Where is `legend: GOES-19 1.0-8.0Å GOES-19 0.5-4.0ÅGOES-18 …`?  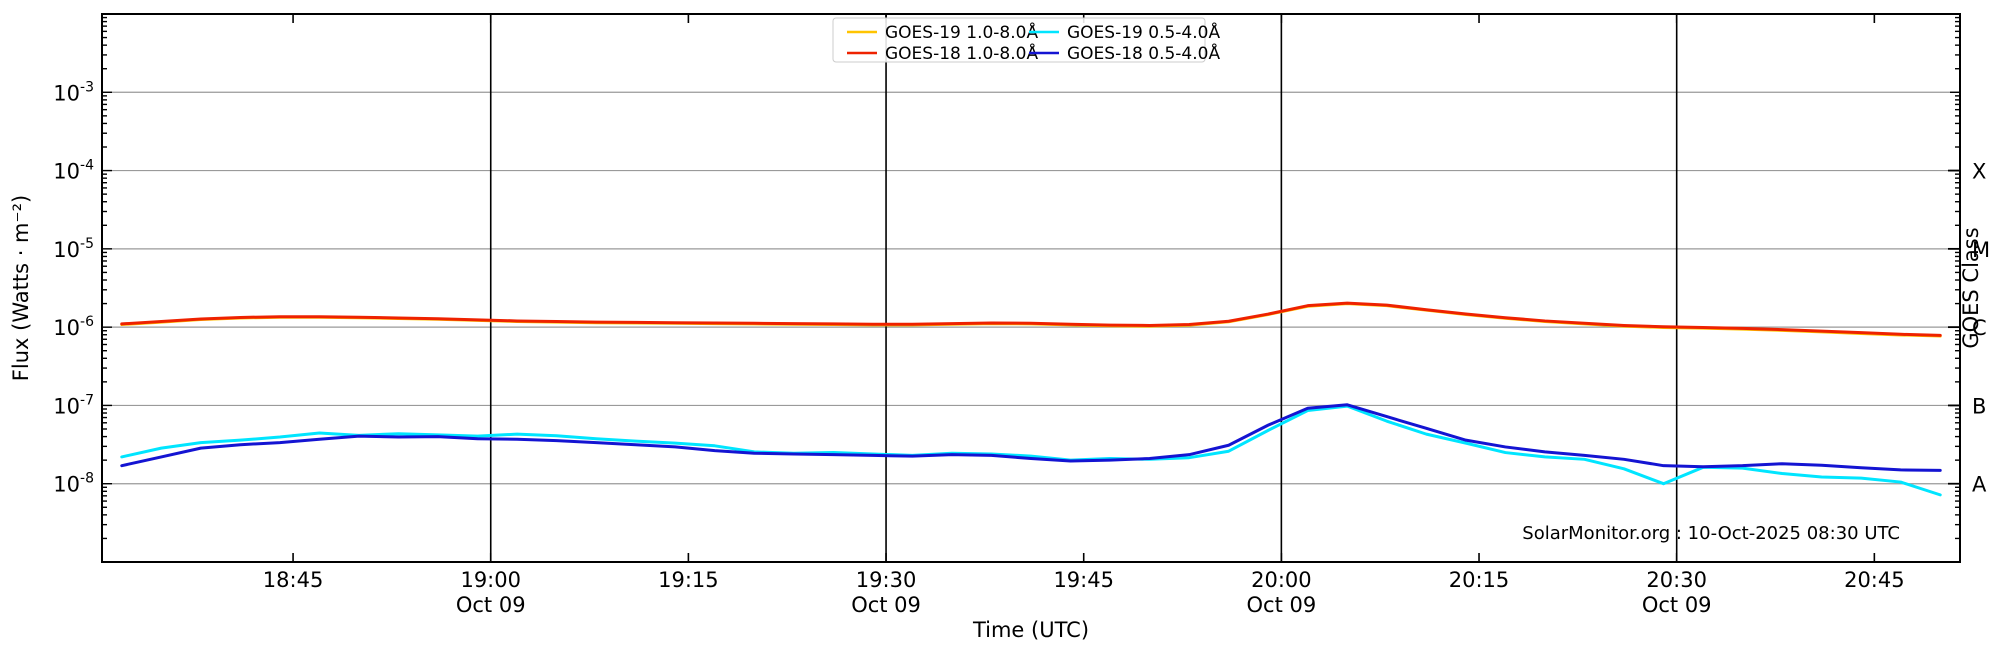
legend: GOES-19 1.0-8.0Å GOES-19 0.5-4.0ÅGOES-18 … is located at coordinates (1026, 40).